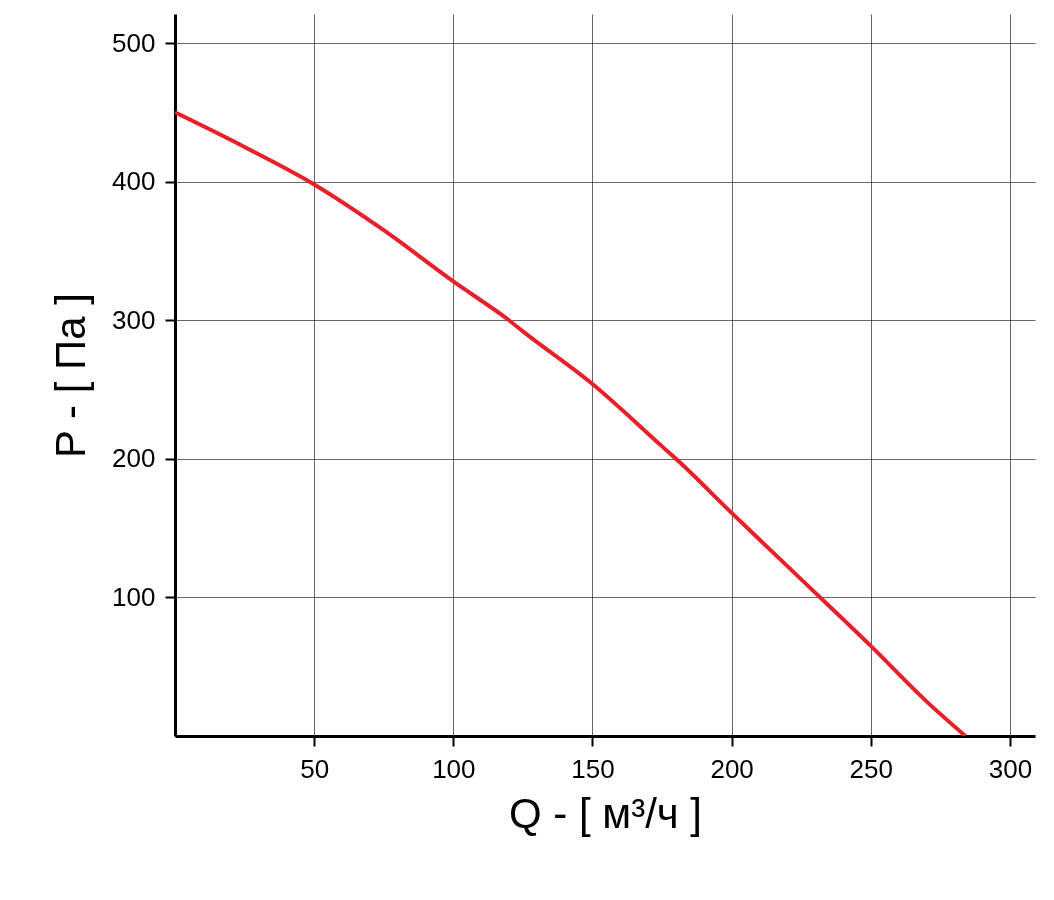  Describe the element at coordinates (315, 768) in the screenshot. I see `x-tick-label: 50` at that location.